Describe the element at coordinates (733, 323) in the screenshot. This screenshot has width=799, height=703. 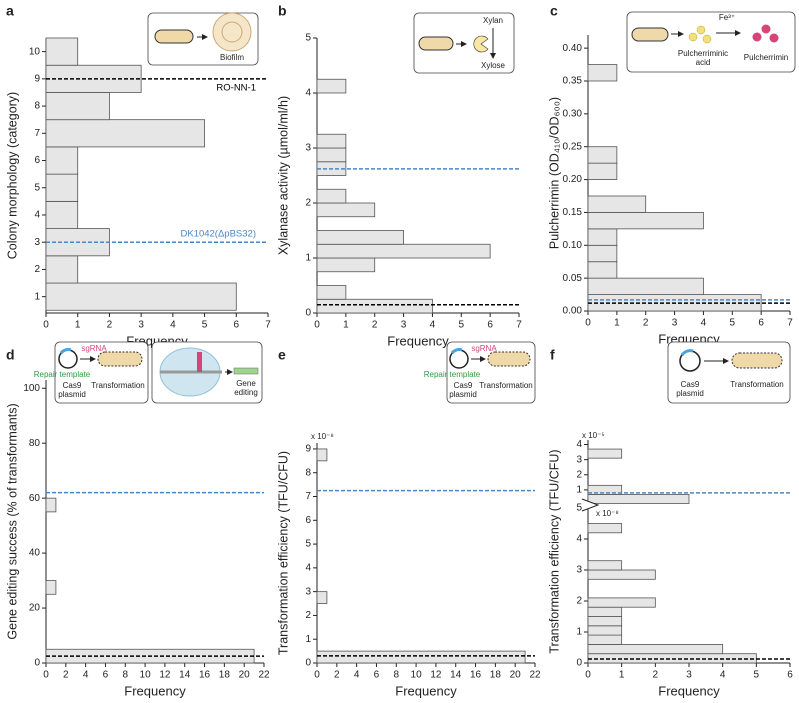
I see `x-tick-label: 5` at that location.